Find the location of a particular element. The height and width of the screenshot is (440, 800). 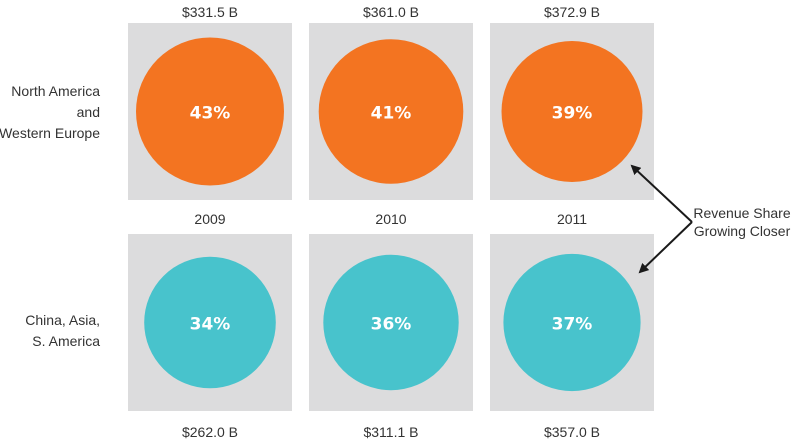

annotation-arrow-up is located at coordinates (661, 193).